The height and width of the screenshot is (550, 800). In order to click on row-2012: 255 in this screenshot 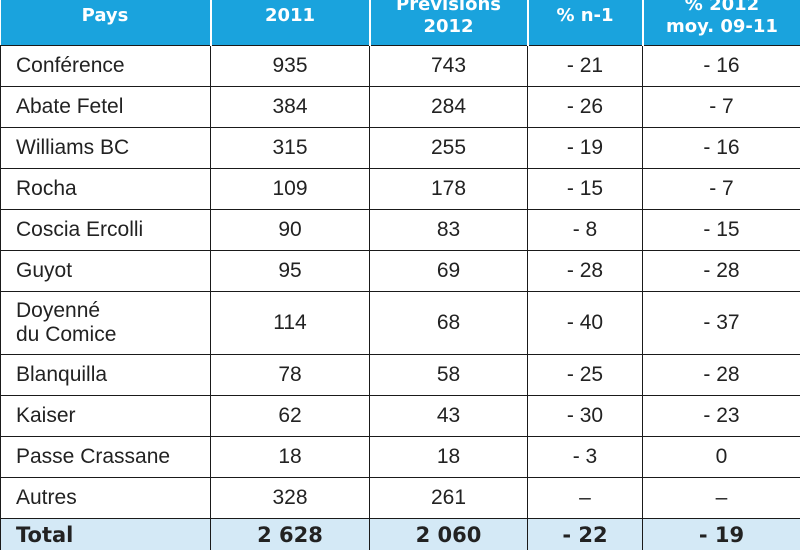, I will do `click(448, 148)`.